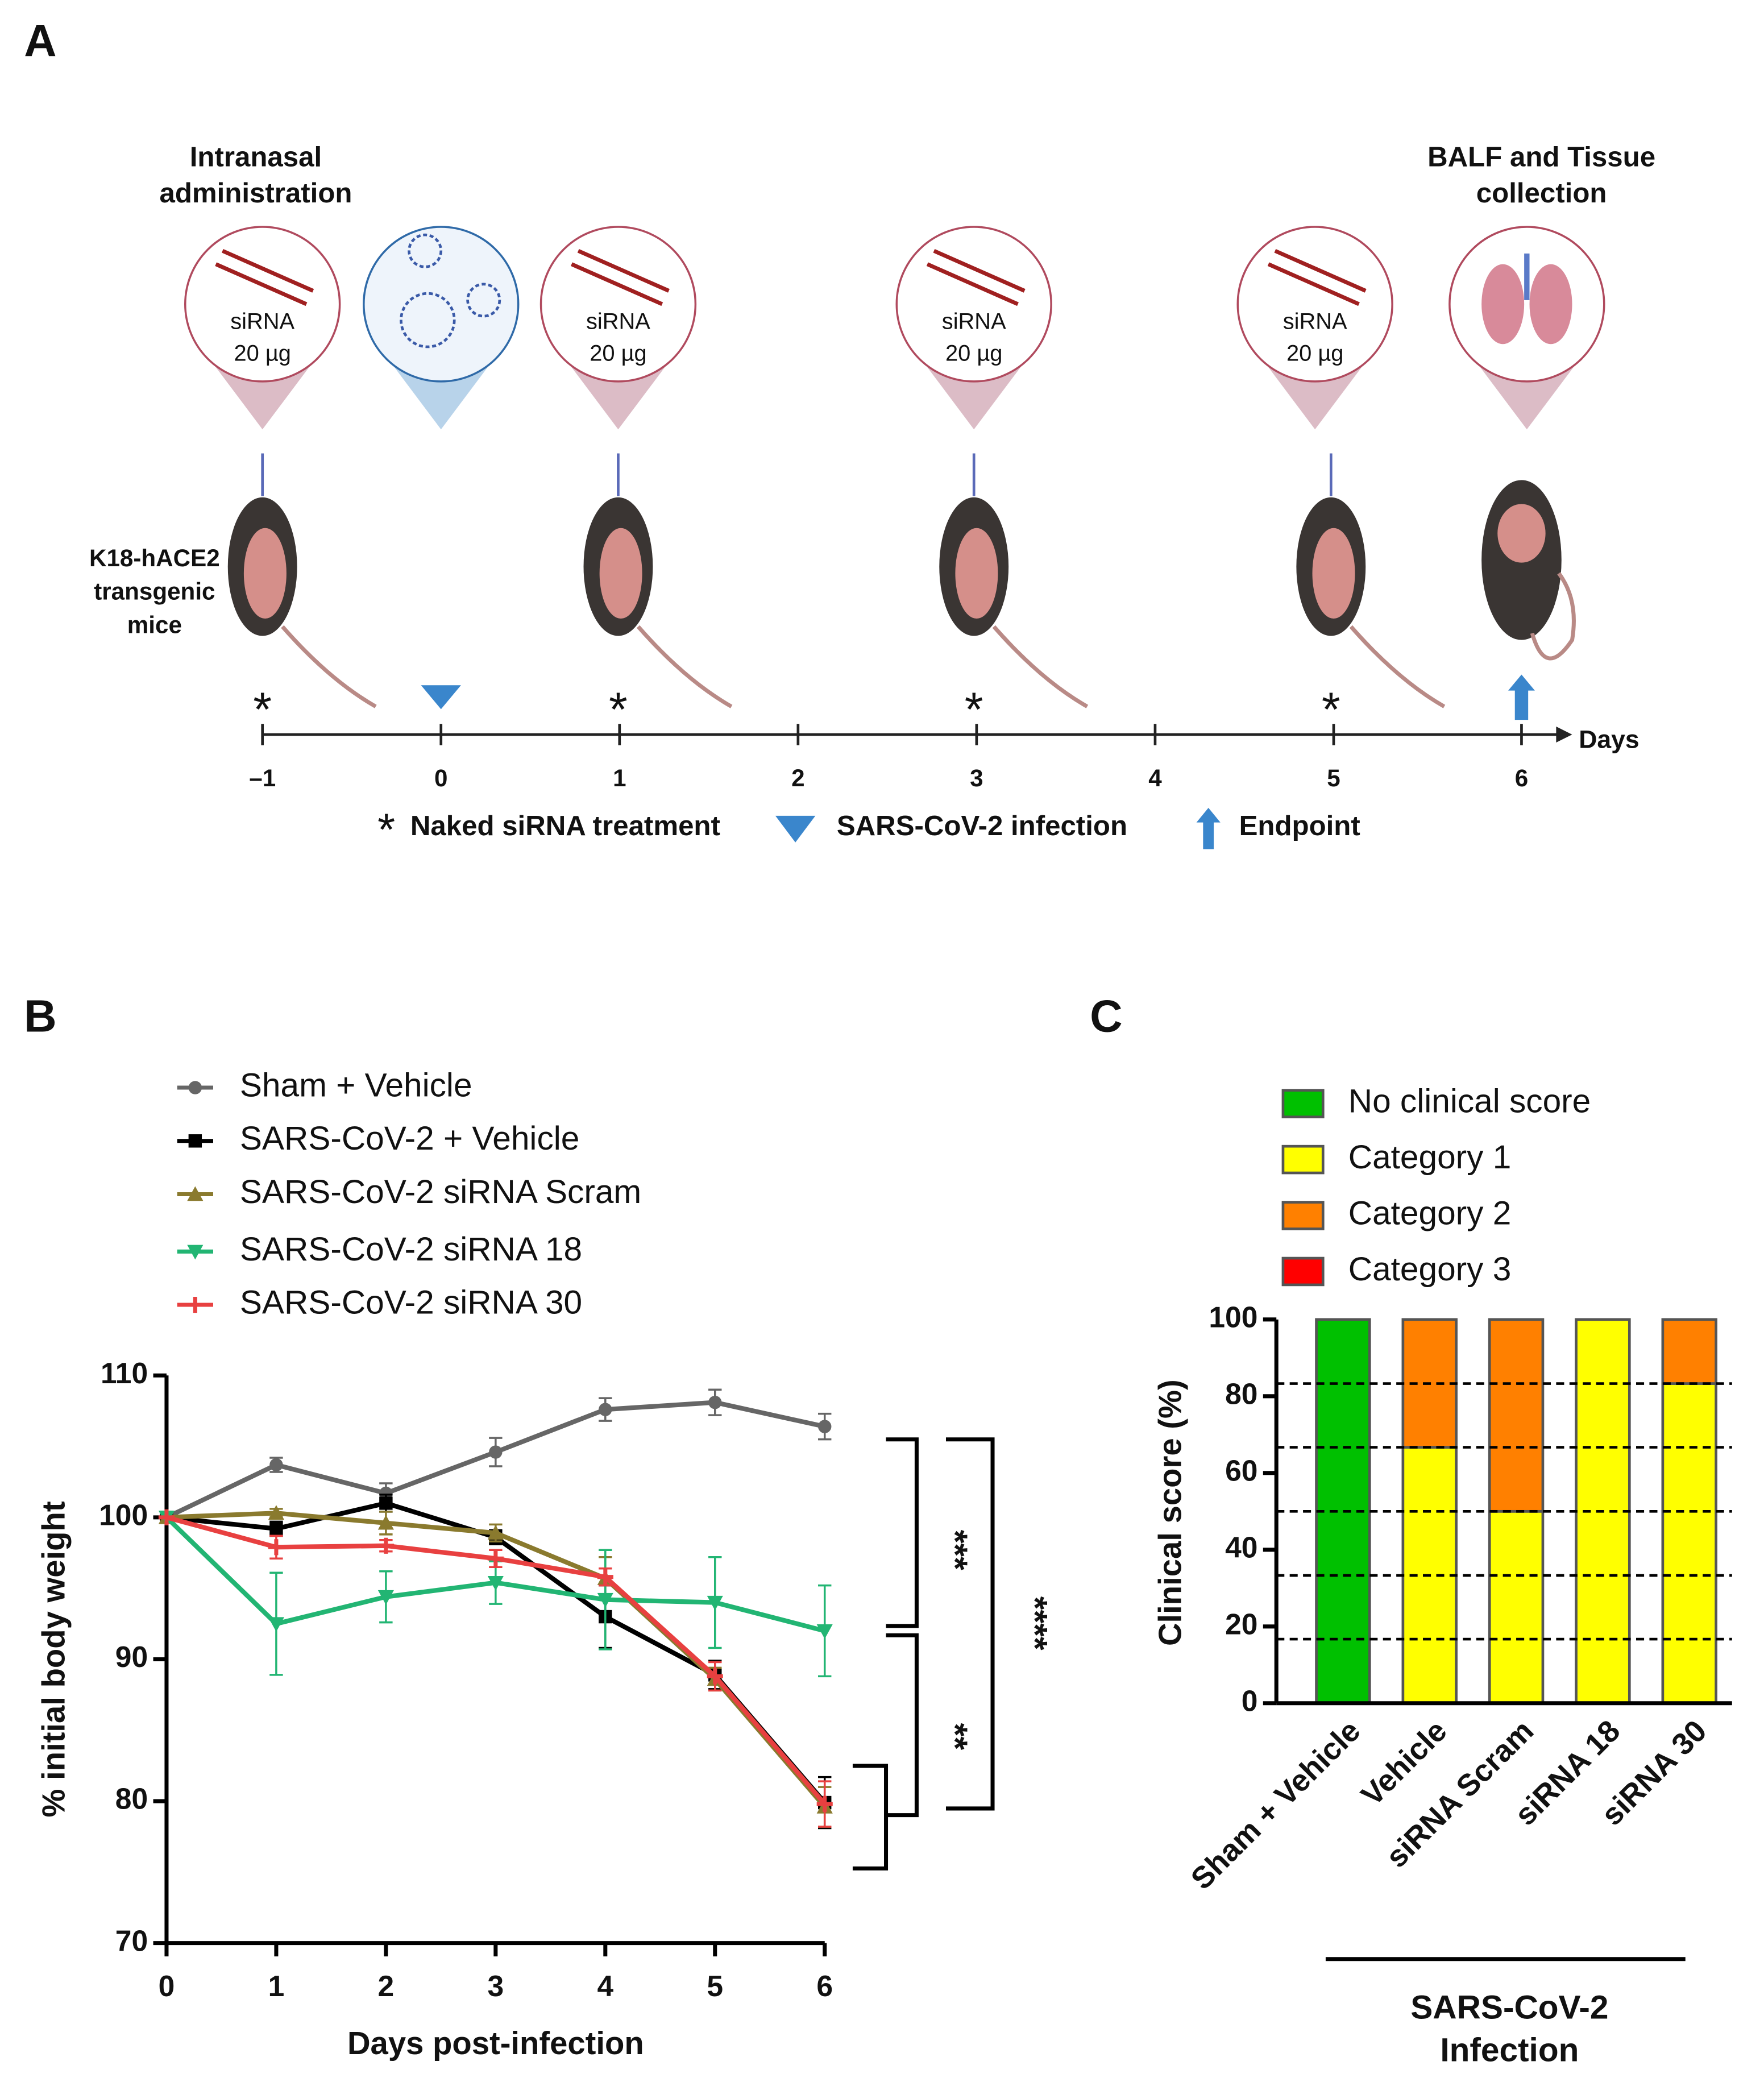  I want to click on day-label: 1, so click(619, 778).